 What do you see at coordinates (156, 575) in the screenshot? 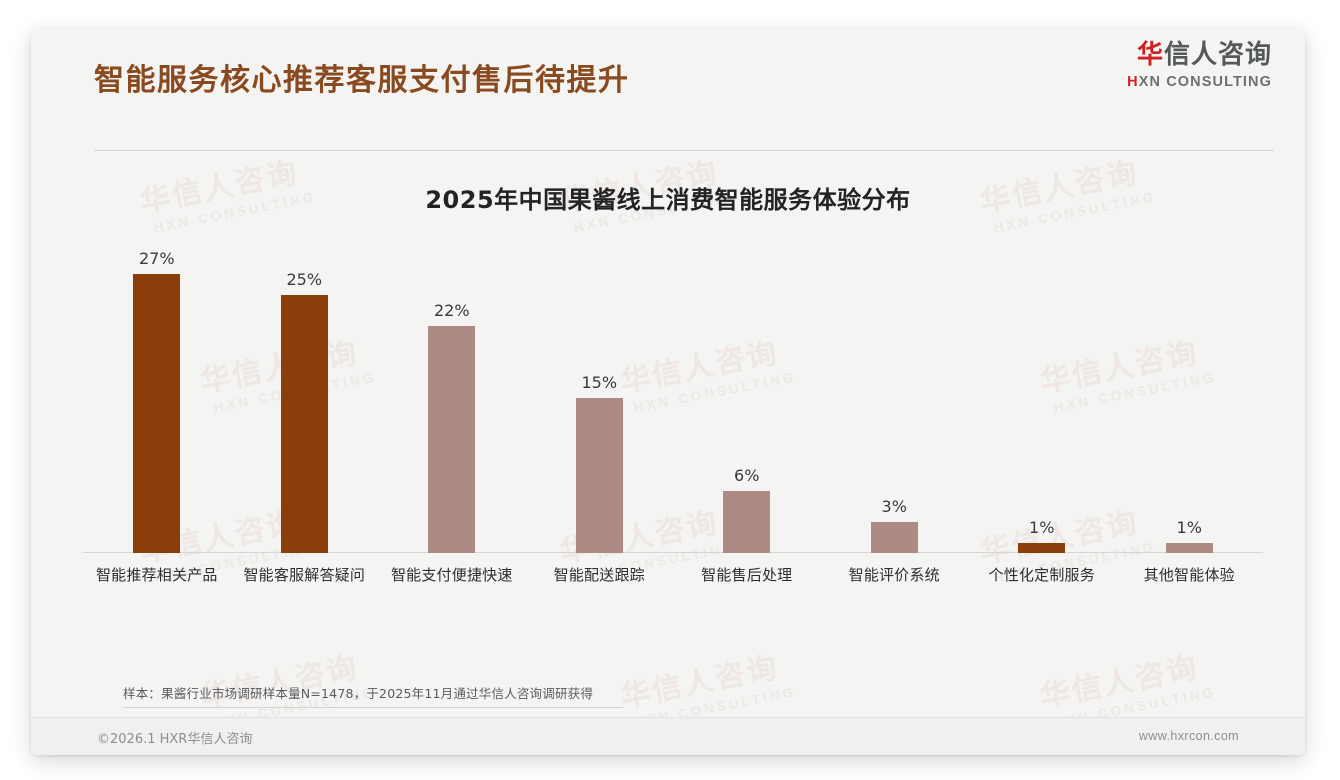
I see `bar-category-label: 智能推荐相关产品` at bounding box center [156, 575].